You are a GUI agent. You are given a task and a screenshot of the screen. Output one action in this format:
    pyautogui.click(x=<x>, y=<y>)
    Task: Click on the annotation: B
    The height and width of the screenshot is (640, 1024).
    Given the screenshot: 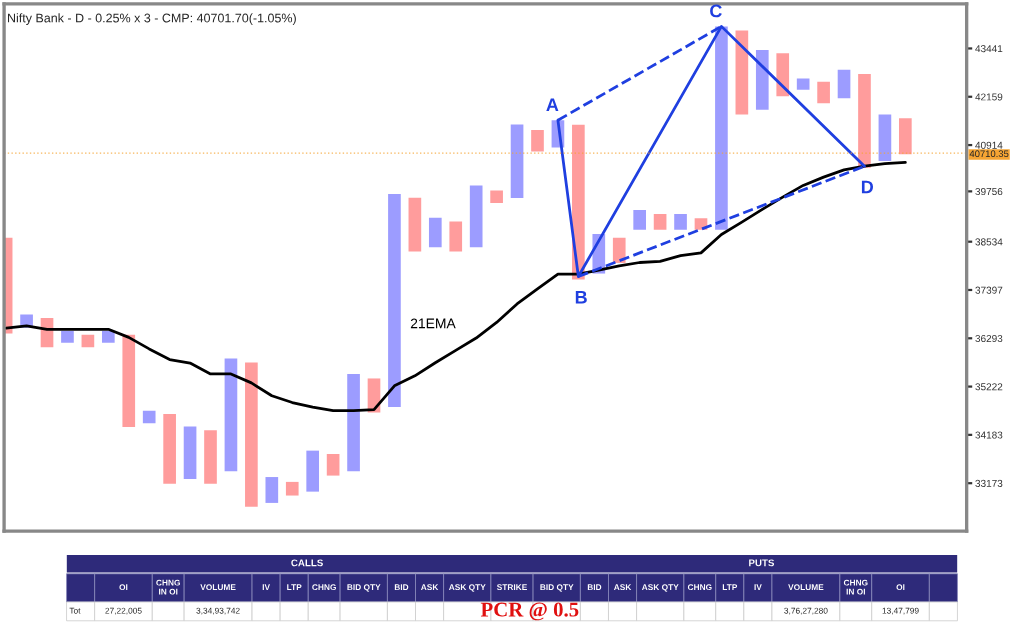 What is the action you would take?
    pyautogui.click(x=581, y=297)
    